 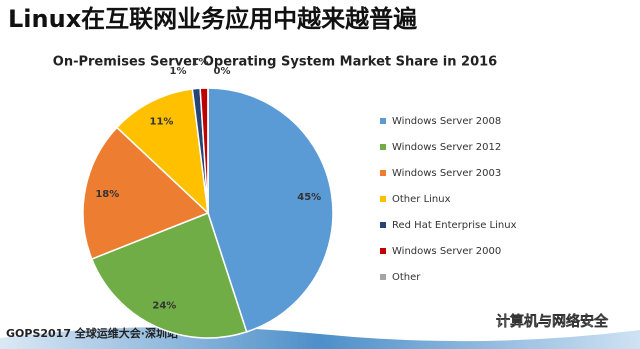 What do you see at coordinates (222, 71) in the screenshot?
I see `data-label: 0%` at bounding box center [222, 71].